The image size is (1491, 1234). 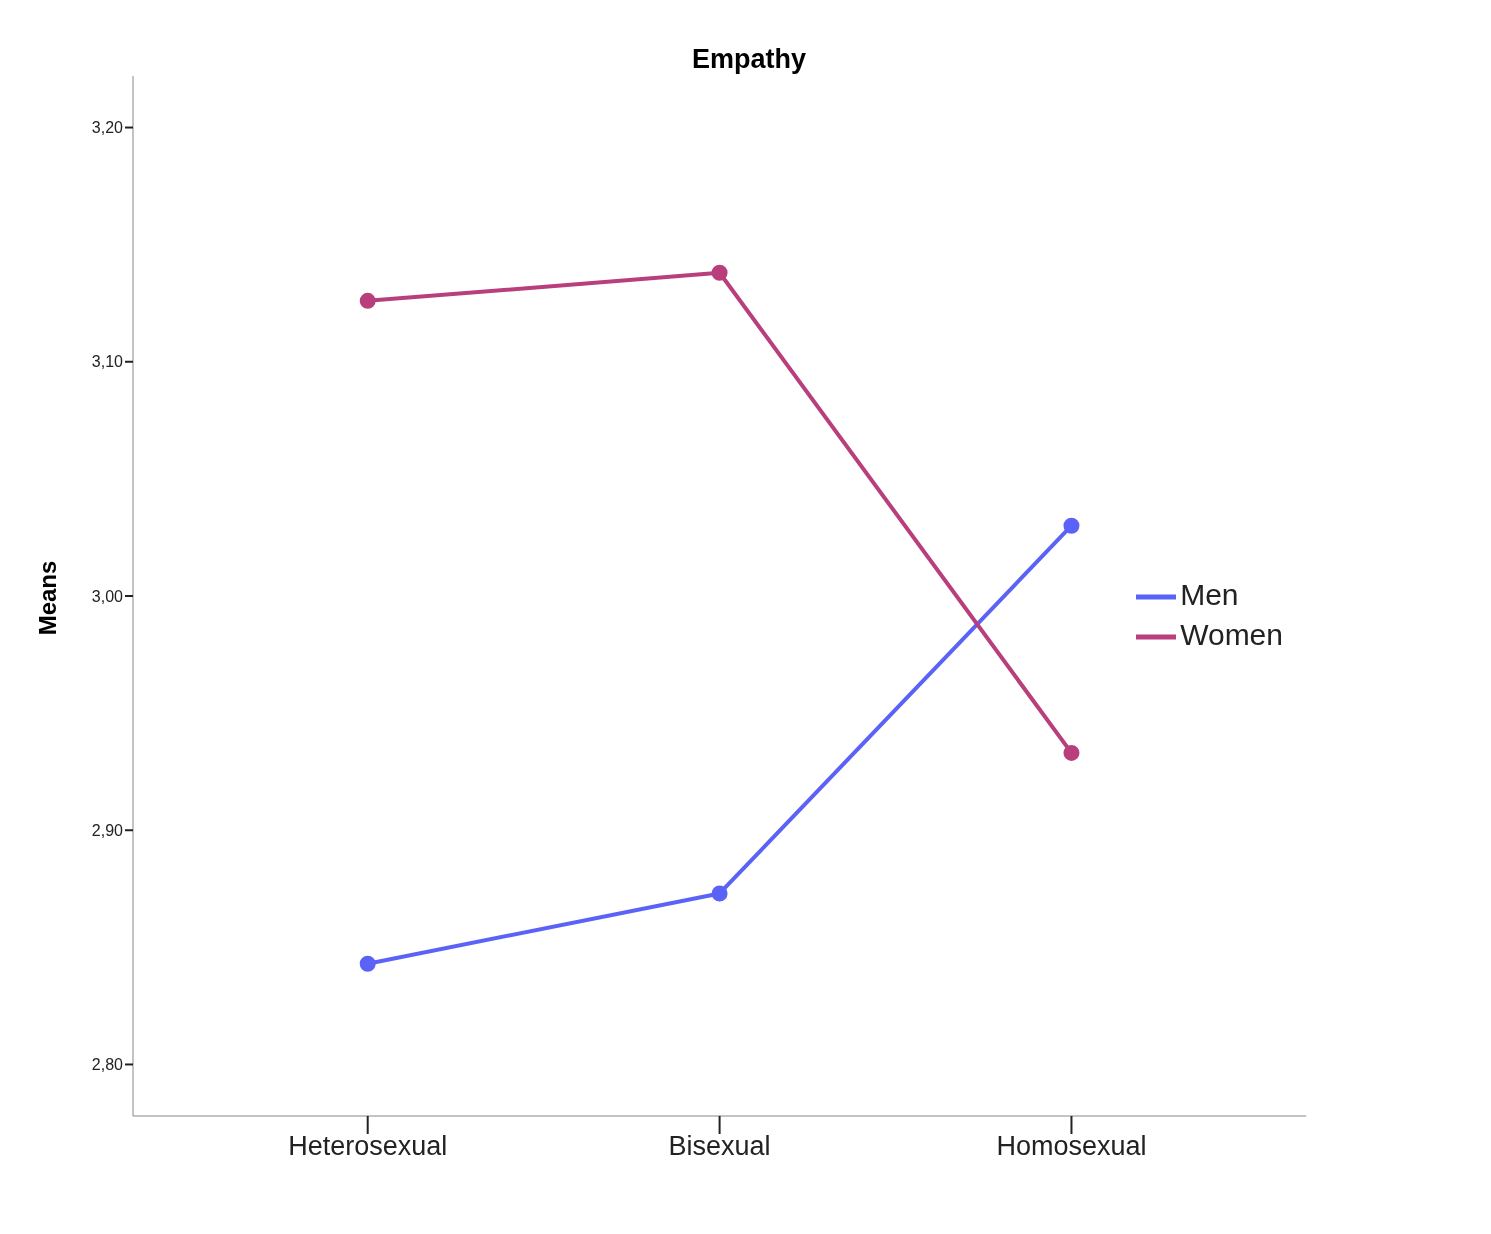 I want to click on y-tick-label: 3,20, so click(x=107, y=128).